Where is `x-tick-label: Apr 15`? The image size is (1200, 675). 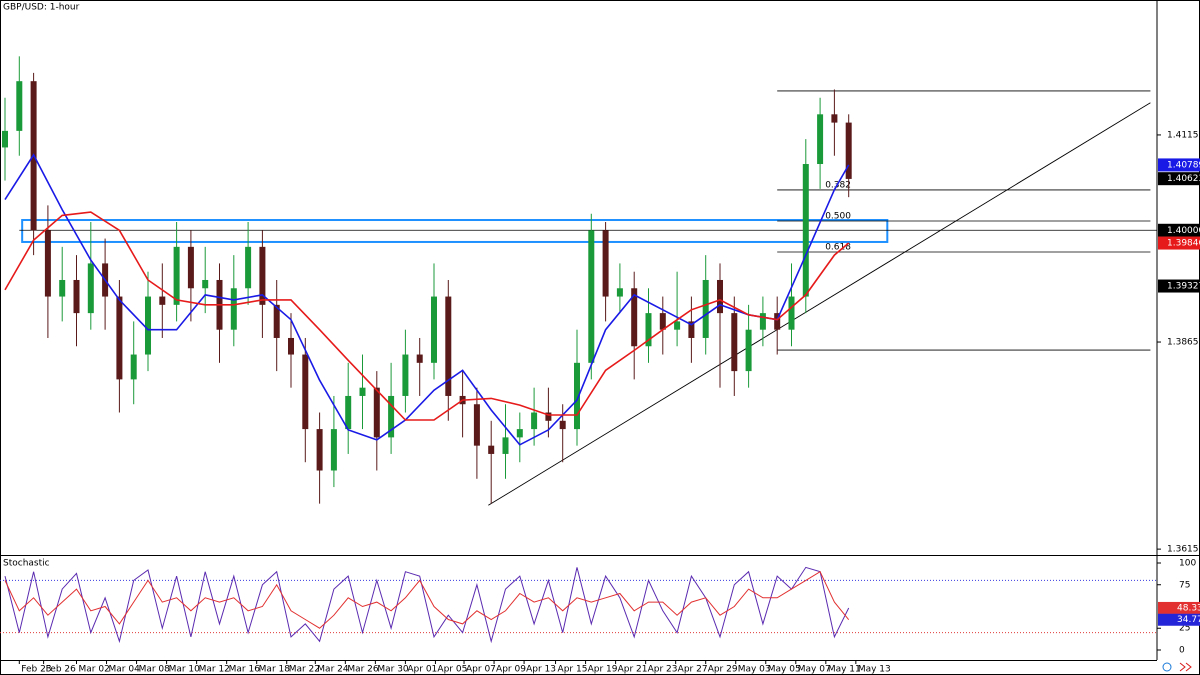
x-tick-label: Apr 15 is located at coordinates (573, 670).